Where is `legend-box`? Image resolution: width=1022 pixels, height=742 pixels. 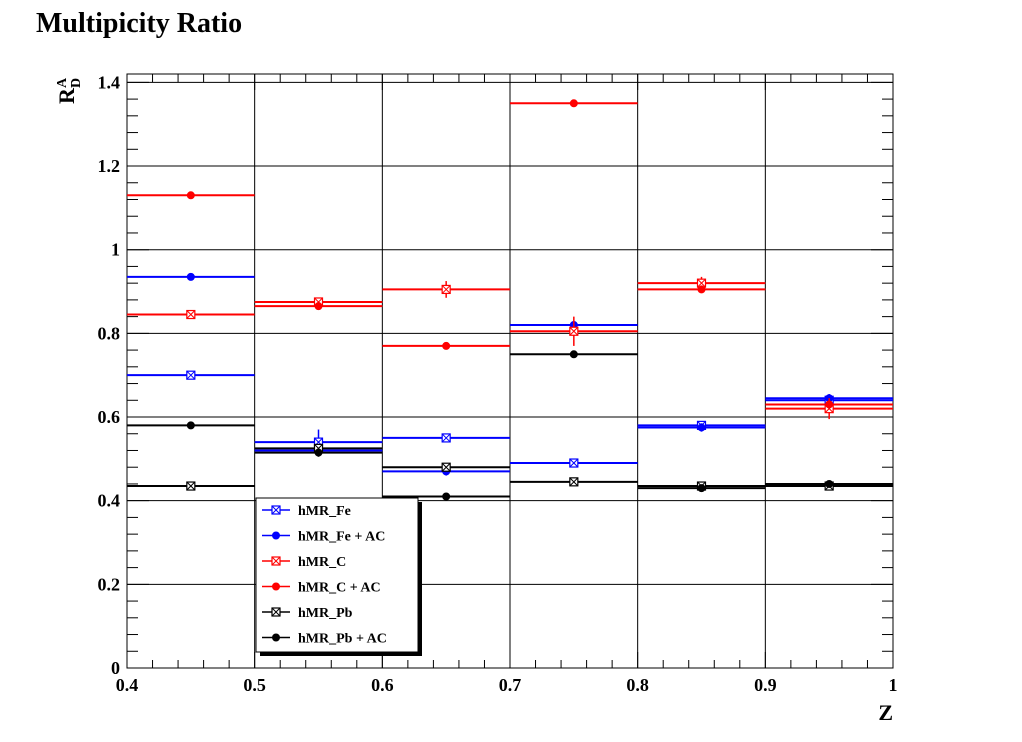
legend-box is located at coordinates (337, 575).